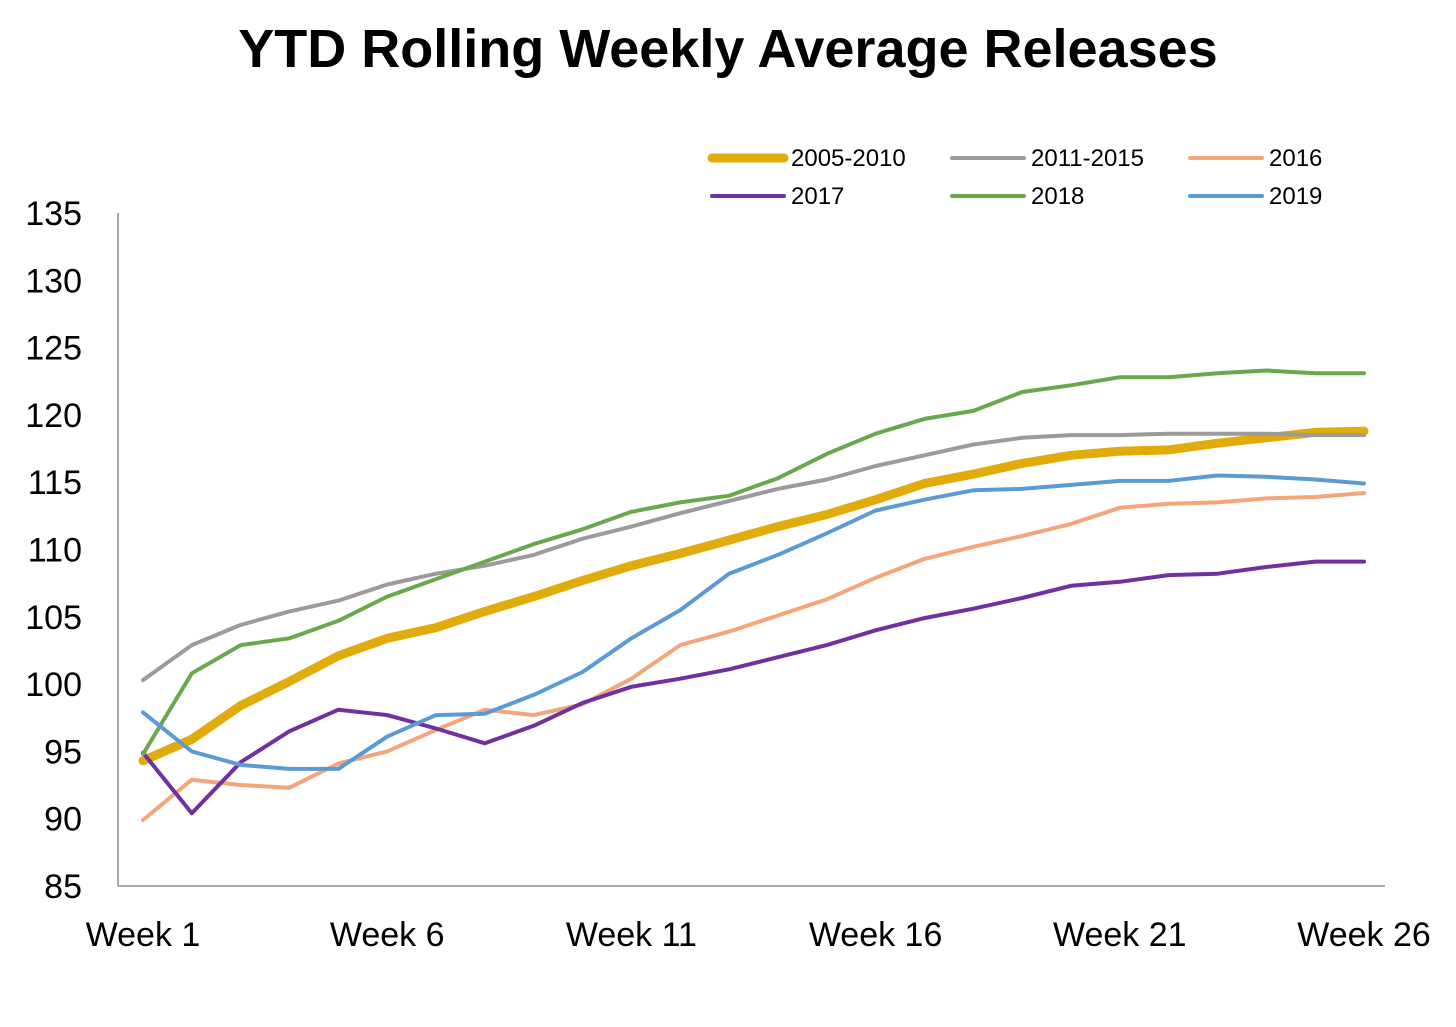  I want to click on chart-title: YTD Rolling Weekly Average Releases, so click(728, 49).